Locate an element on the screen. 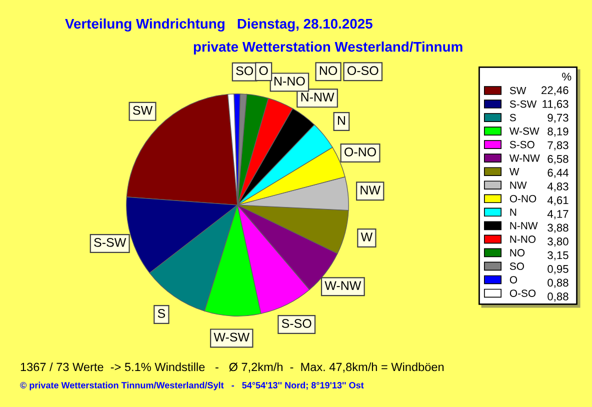 The width and height of the screenshot is (592, 407). data-label: 4,83 is located at coordinates (557, 187).